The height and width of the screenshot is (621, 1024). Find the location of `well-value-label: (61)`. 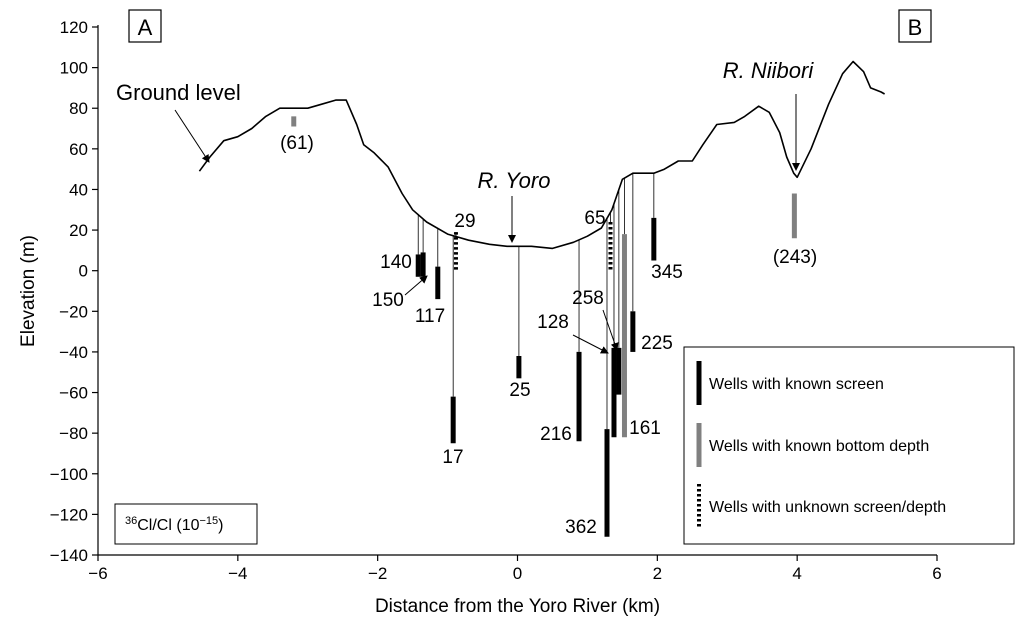

well-value-label: (61) is located at coordinates (297, 143).